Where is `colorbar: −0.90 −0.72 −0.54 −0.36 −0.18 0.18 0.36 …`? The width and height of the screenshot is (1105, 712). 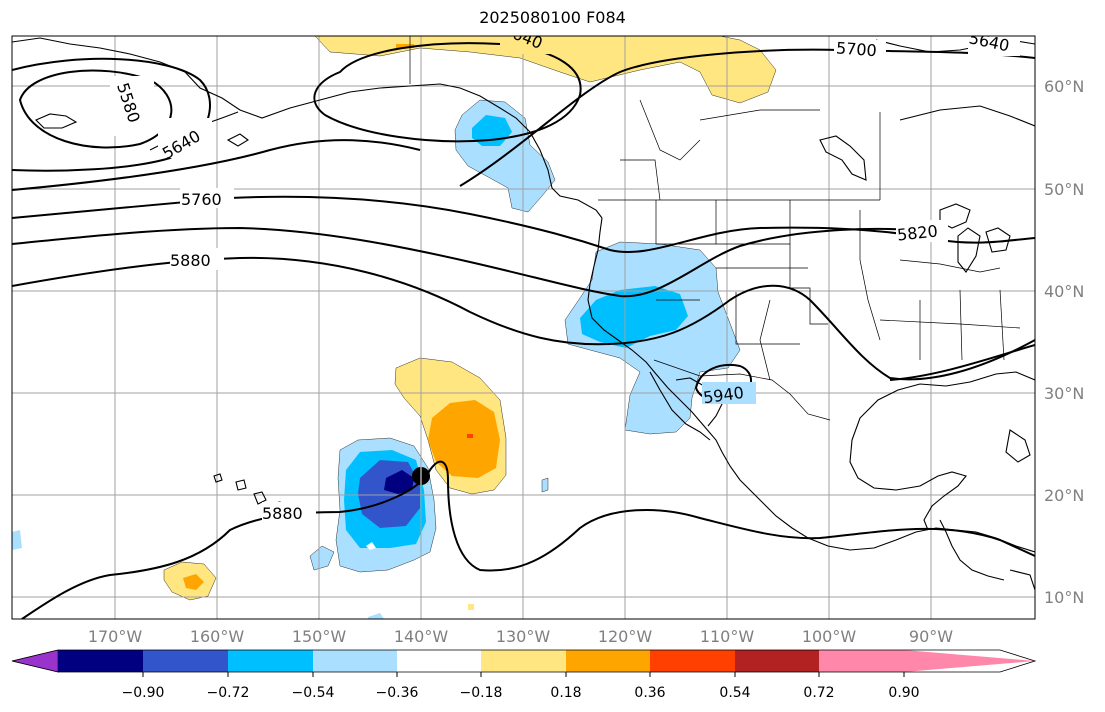 colorbar: −0.90 −0.72 −0.54 −0.36 −0.18 0.18 0.36 … is located at coordinates (524, 675).